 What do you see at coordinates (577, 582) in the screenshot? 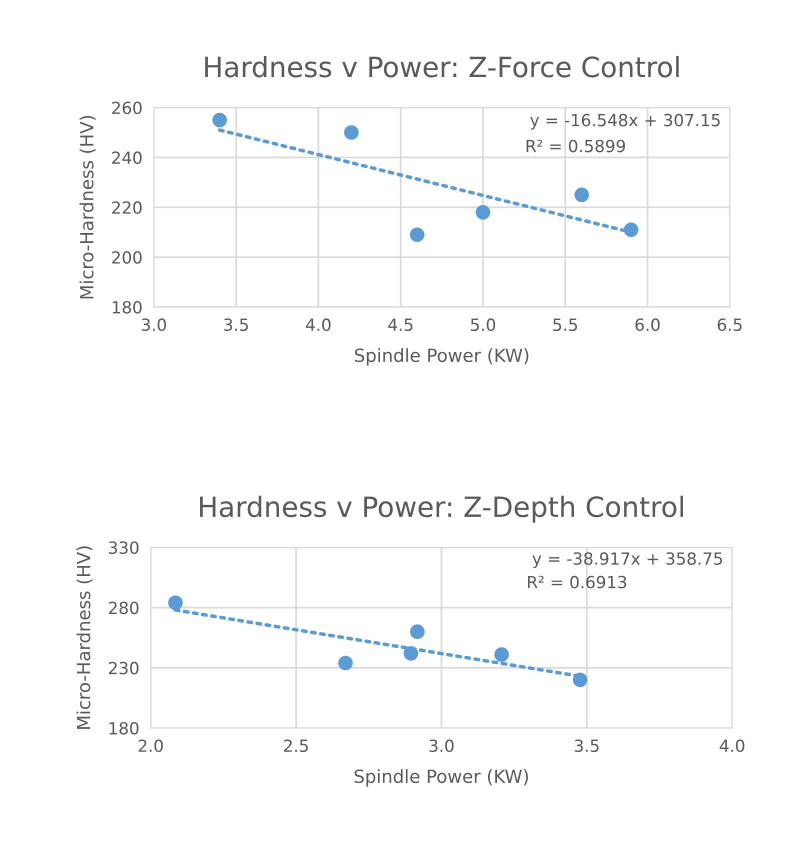
I see `annotation: R² = 0.6913` at bounding box center [577, 582].